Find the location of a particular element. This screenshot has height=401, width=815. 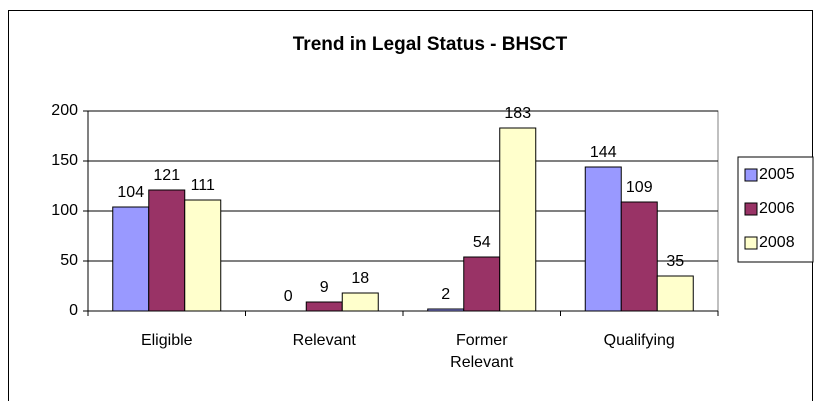

y-tick-label: 150 is located at coordinates (64, 160).